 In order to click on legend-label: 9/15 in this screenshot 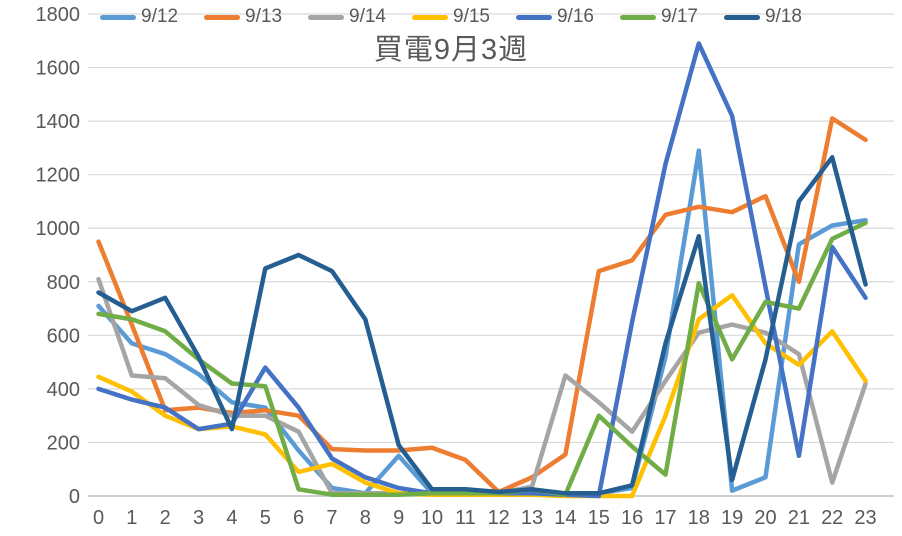, I will do `click(471, 16)`.